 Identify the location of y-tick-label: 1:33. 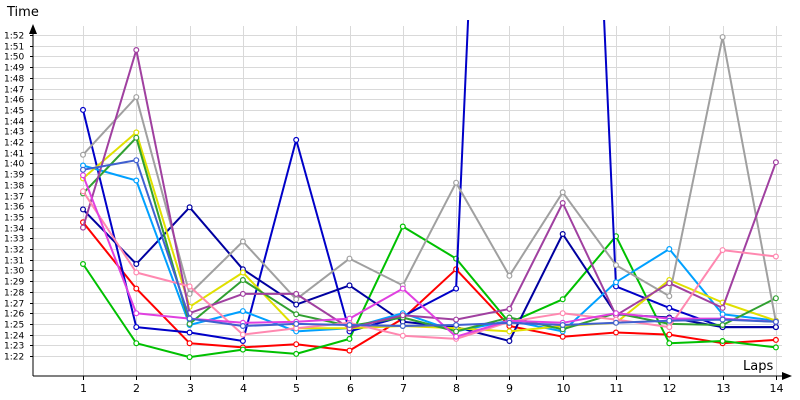
(14, 240).